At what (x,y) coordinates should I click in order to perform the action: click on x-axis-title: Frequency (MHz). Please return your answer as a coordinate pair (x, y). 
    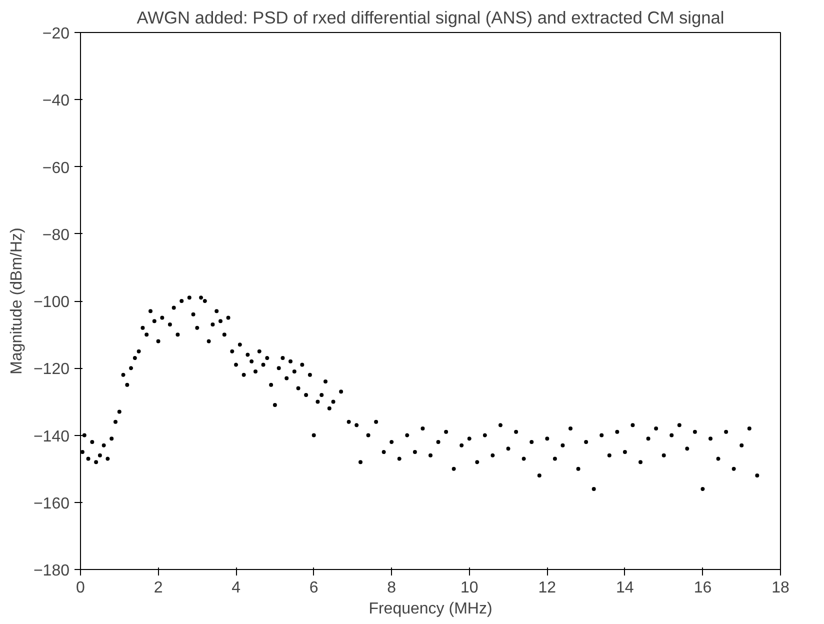
    Looking at the image, I should click on (430, 609).